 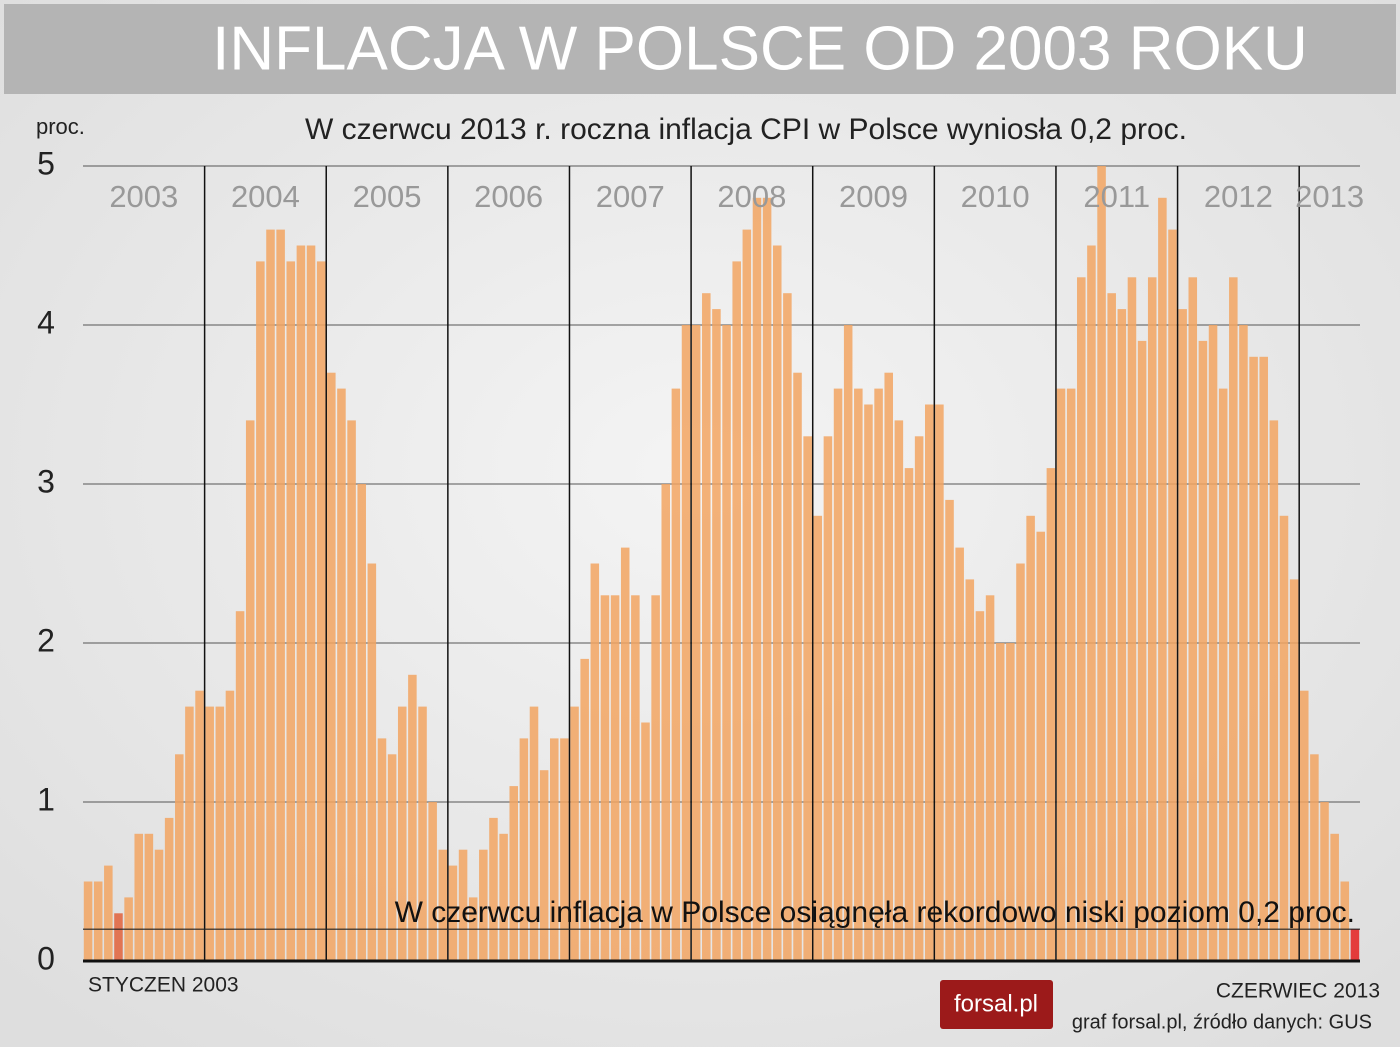 I want to click on y-tick-label: 2, so click(x=46, y=640).